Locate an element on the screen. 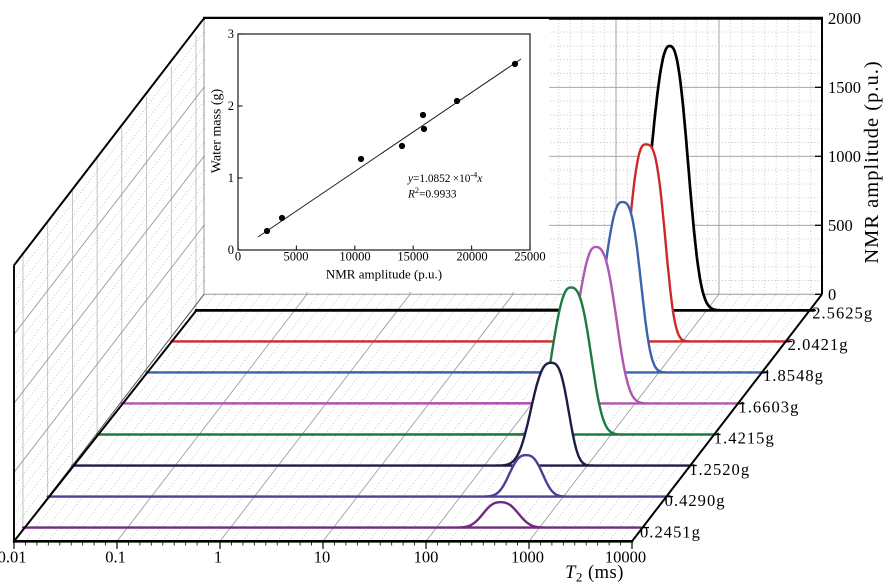  svg-text: 500 is located at coordinates (840, 225).